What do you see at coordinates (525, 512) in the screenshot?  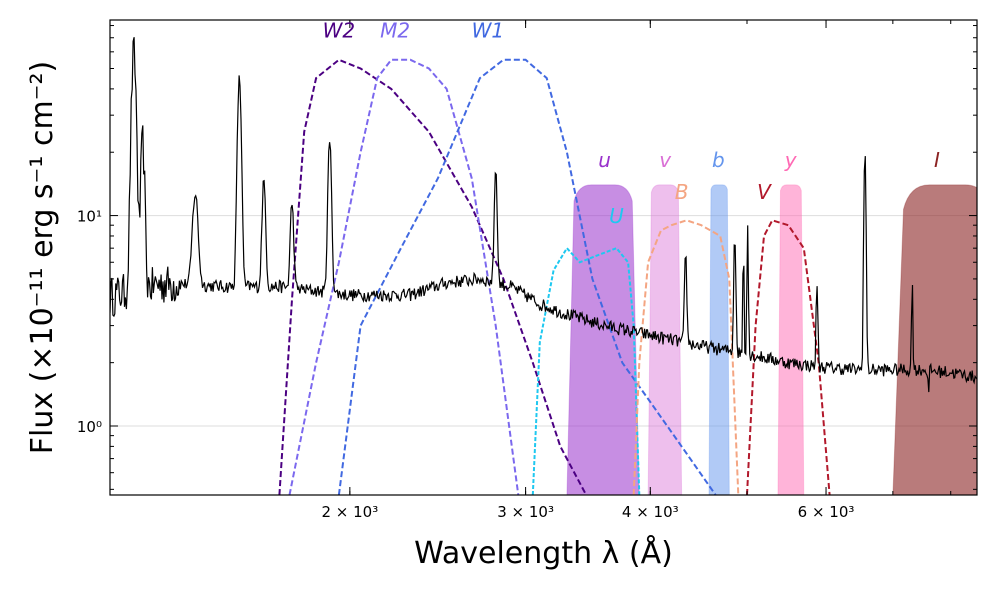 I see `x-tick-label: 3 × 10³` at bounding box center [525, 512].